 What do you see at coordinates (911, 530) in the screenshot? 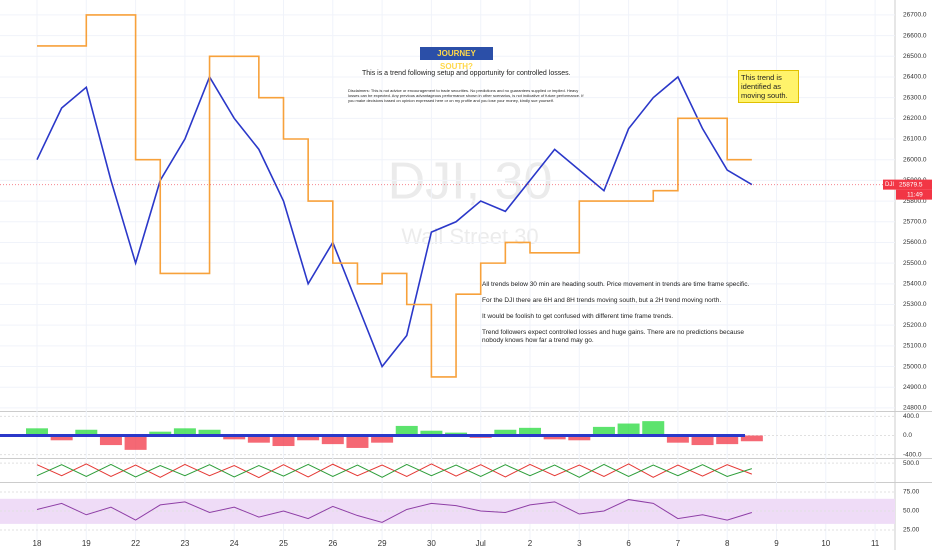
I see `y-tick-label: 25.00` at bounding box center [911, 530].